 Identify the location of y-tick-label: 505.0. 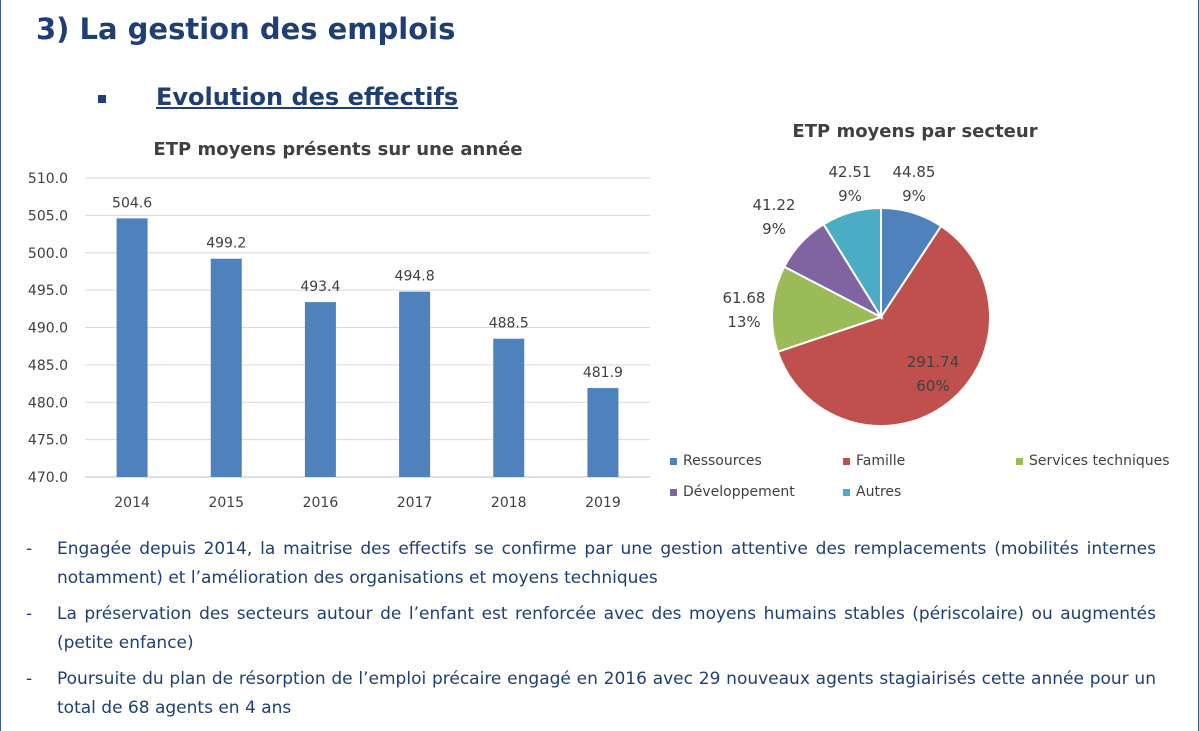
(48, 216).